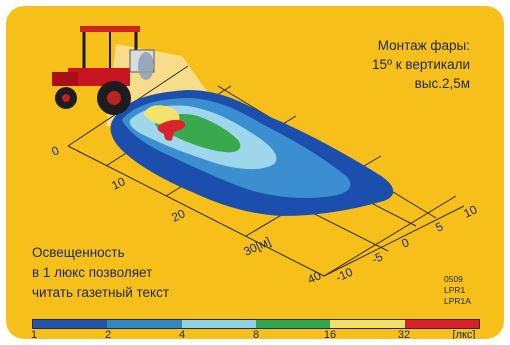 The image size is (510, 345). Describe the element at coordinates (464, 334) in the screenshot. I see `scale-unit-label: [лкс]` at that location.